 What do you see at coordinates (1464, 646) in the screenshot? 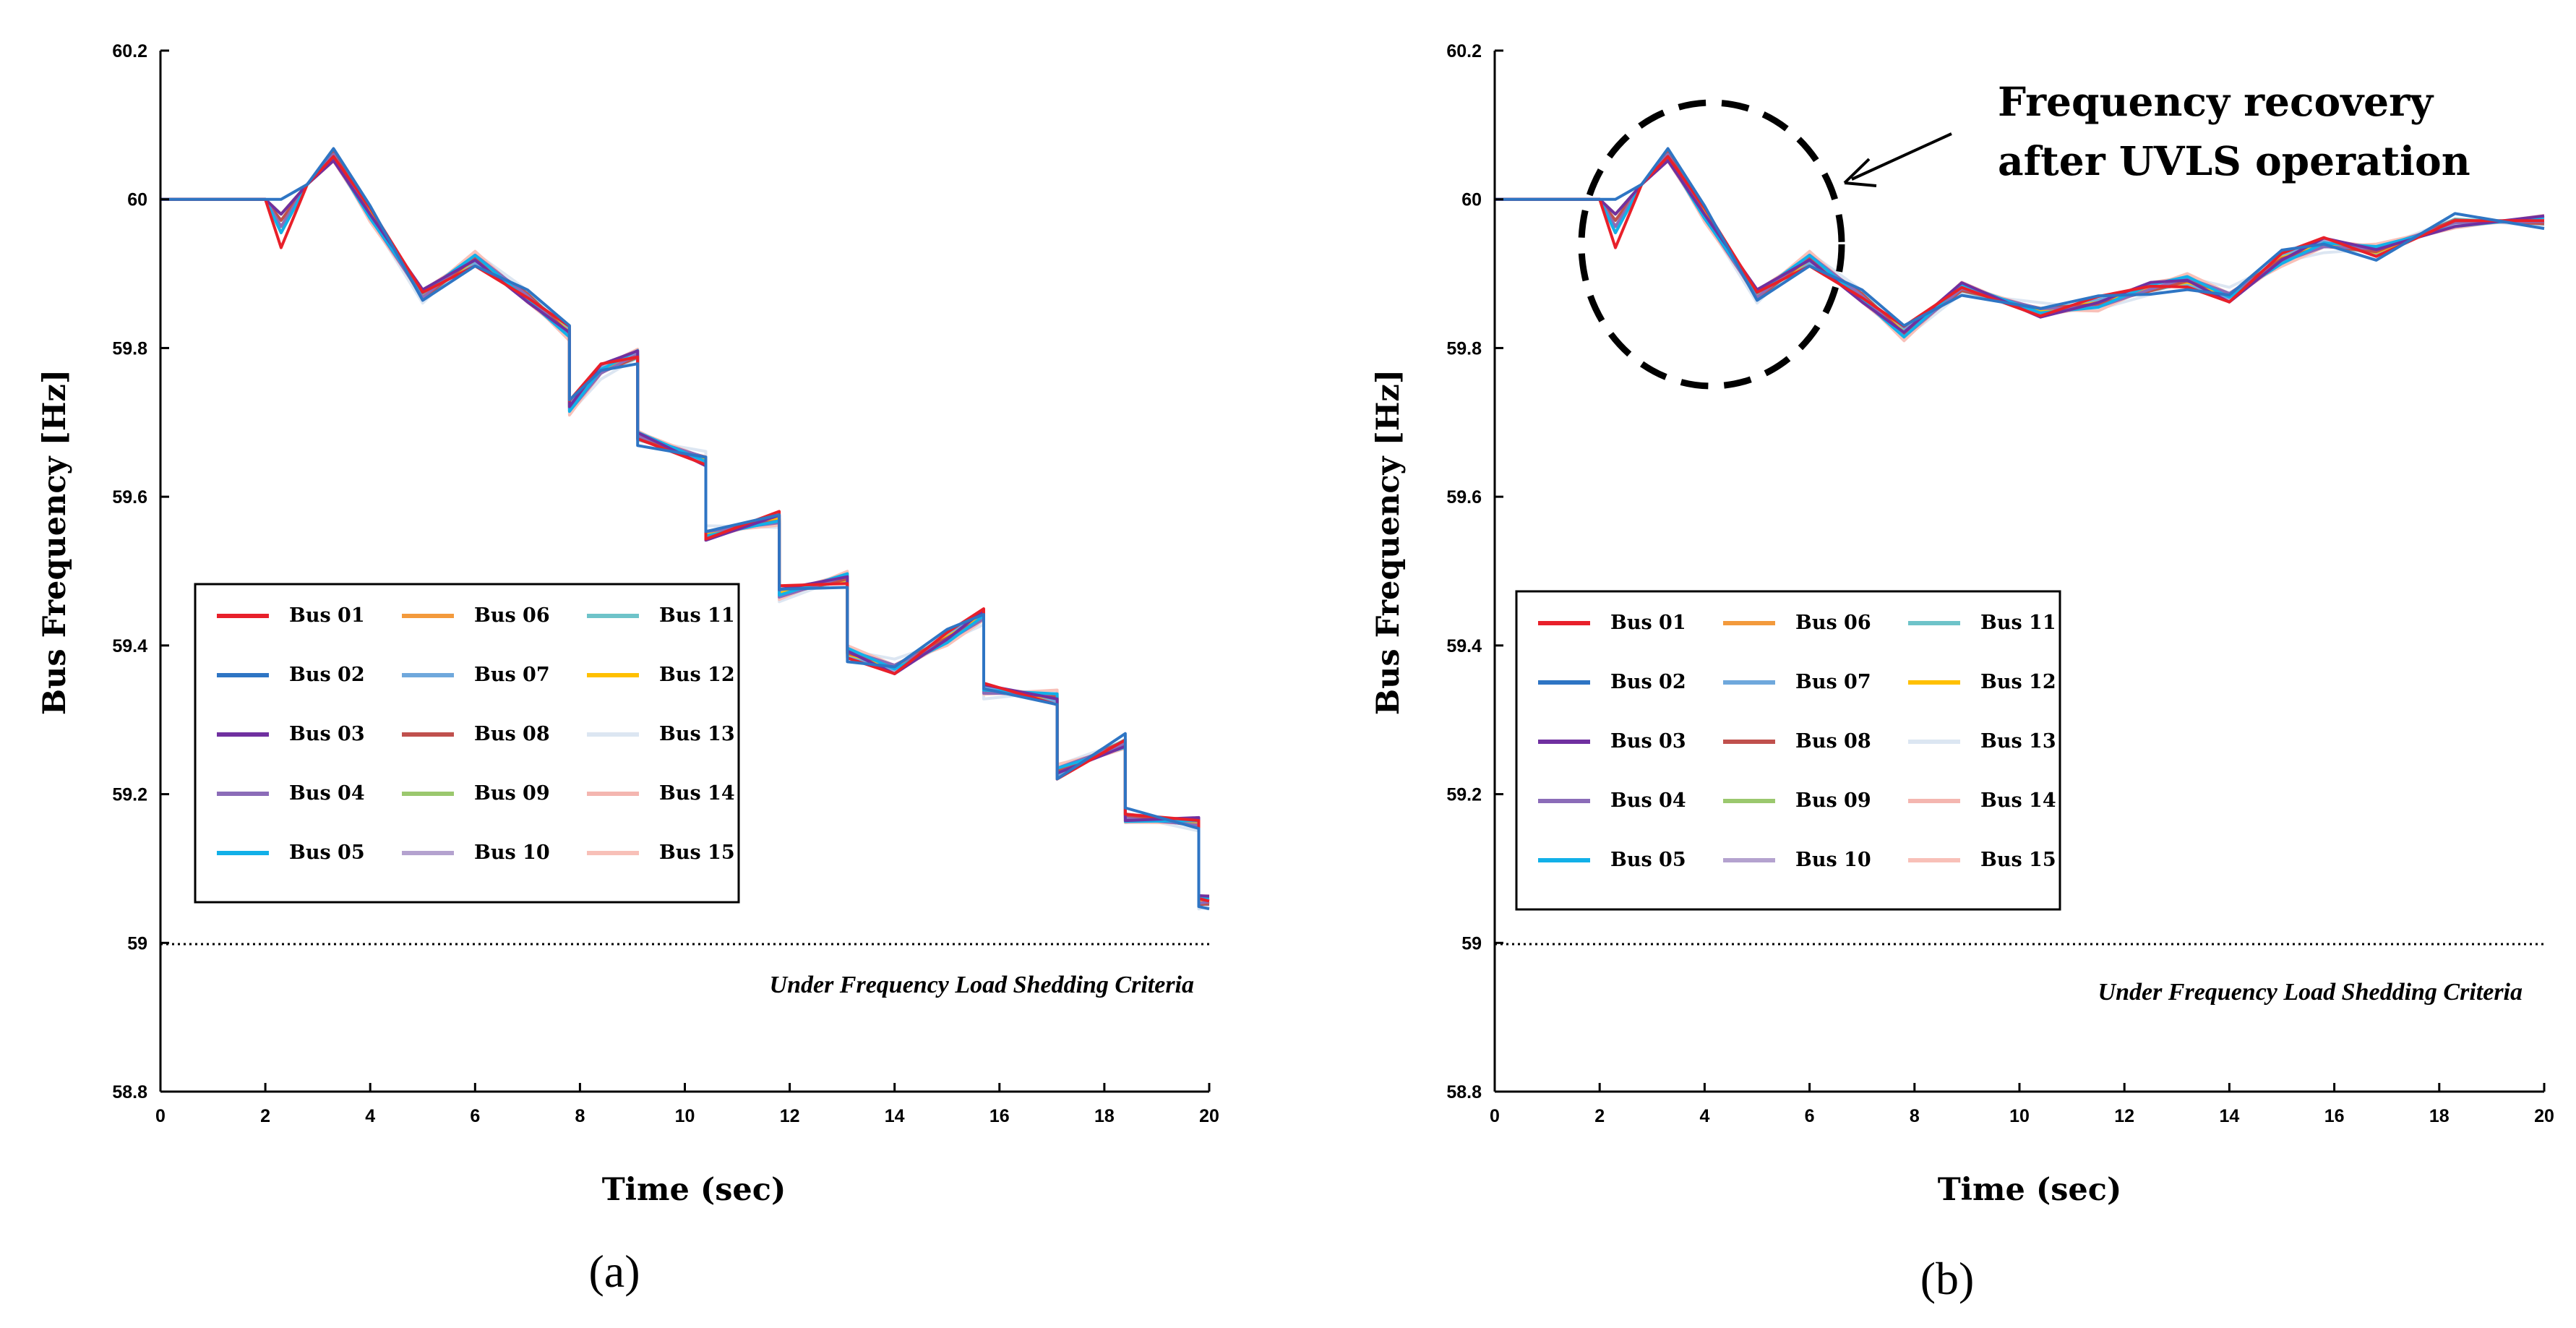
I see `panel-b-y-tick-label: 59.4` at bounding box center [1464, 646].